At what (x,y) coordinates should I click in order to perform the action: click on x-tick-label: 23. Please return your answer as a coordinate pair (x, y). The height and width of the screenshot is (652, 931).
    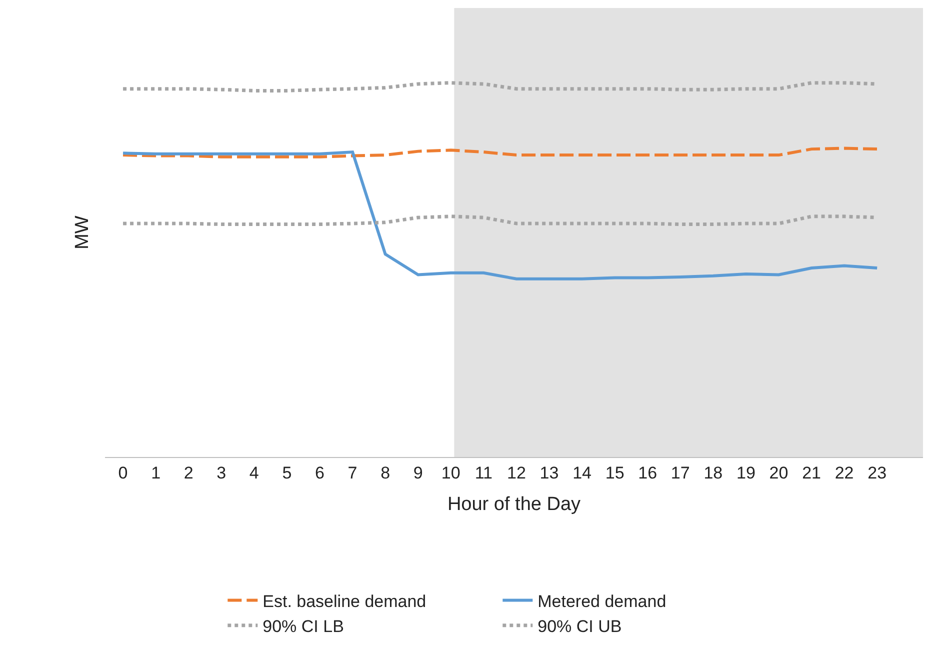
    Looking at the image, I should click on (877, 472).